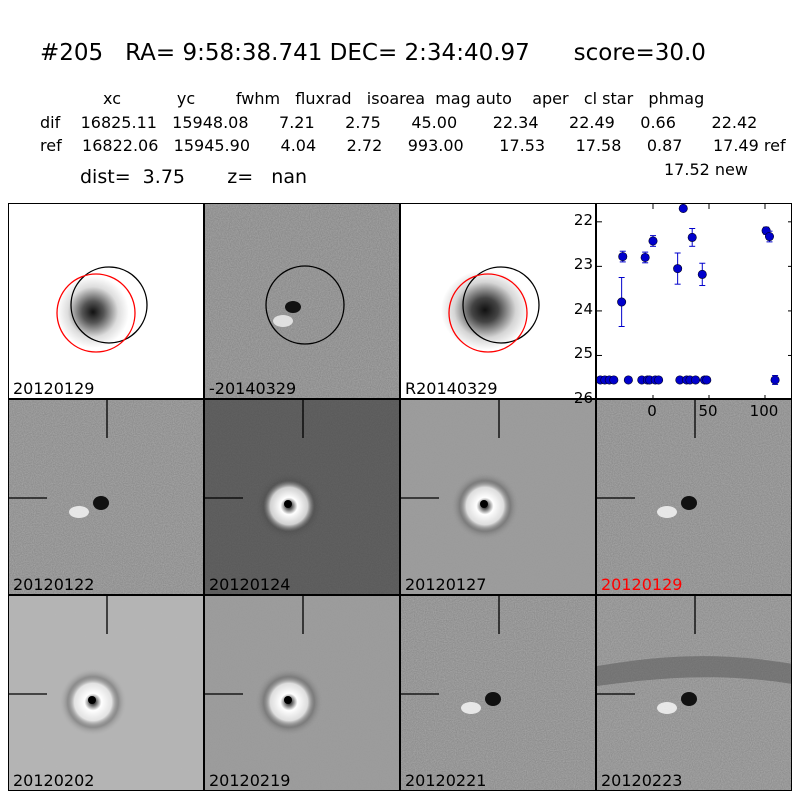 The width and height of the screenshot is (800, 800). Describe the element at coordinates (194, 177) in the screenshot. I see `distance-line: dist= 3.75 z= nan` at that location.